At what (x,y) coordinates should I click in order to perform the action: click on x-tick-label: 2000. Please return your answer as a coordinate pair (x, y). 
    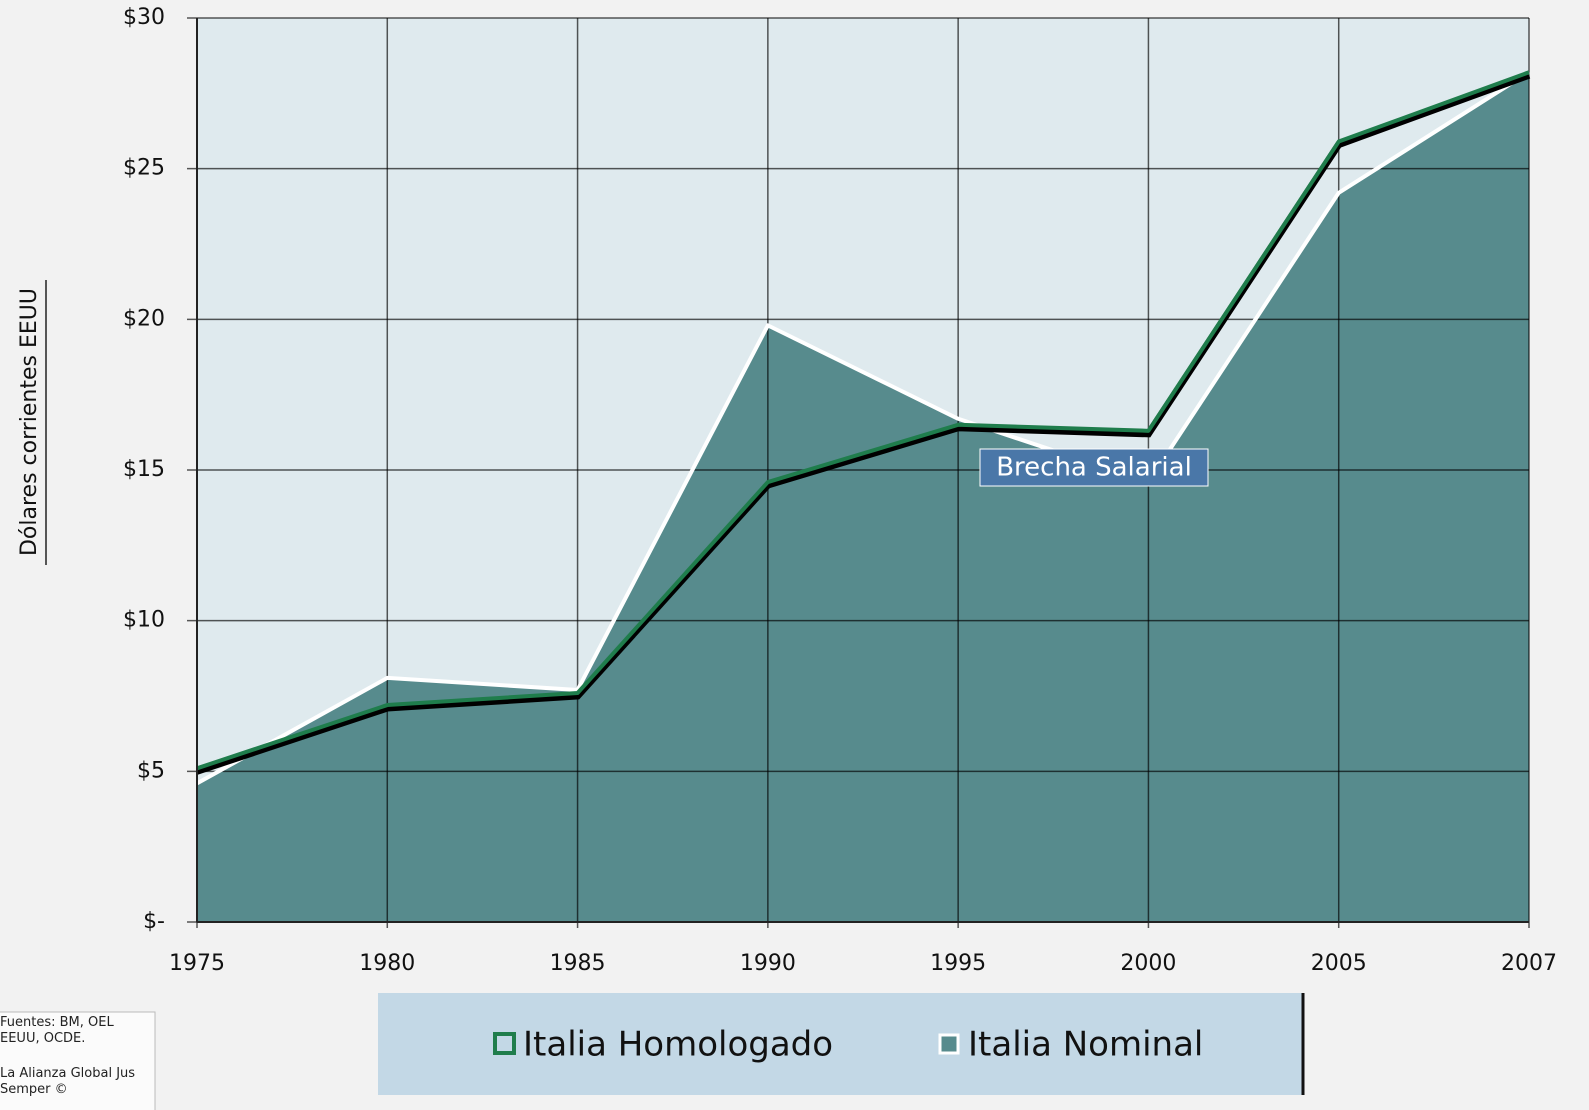
    Looking at the image, I should click on (1148, 963).